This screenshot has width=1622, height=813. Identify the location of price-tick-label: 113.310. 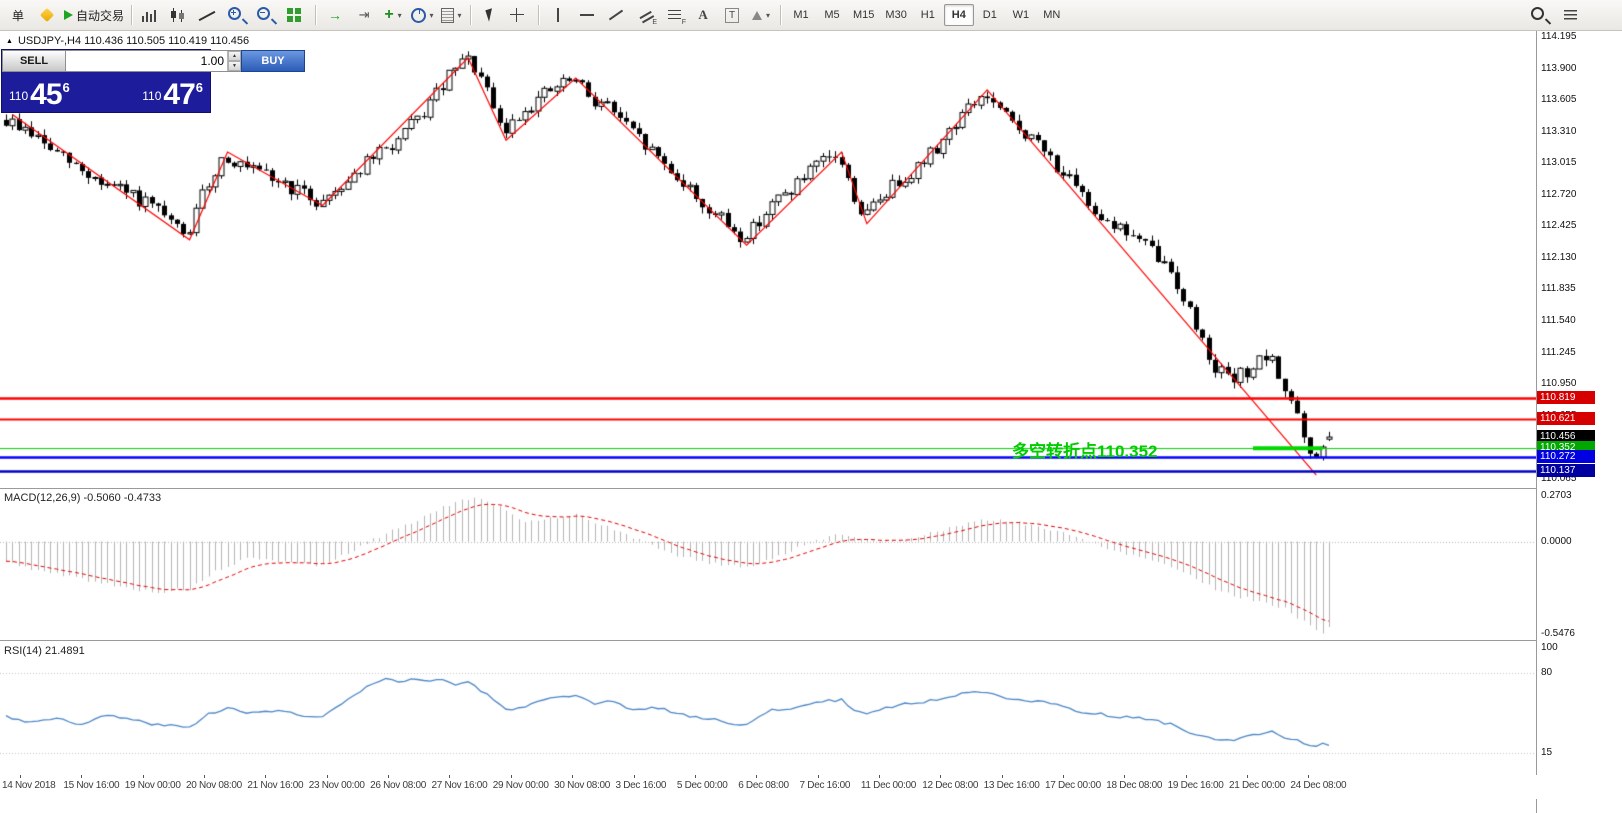
(1559, 131).